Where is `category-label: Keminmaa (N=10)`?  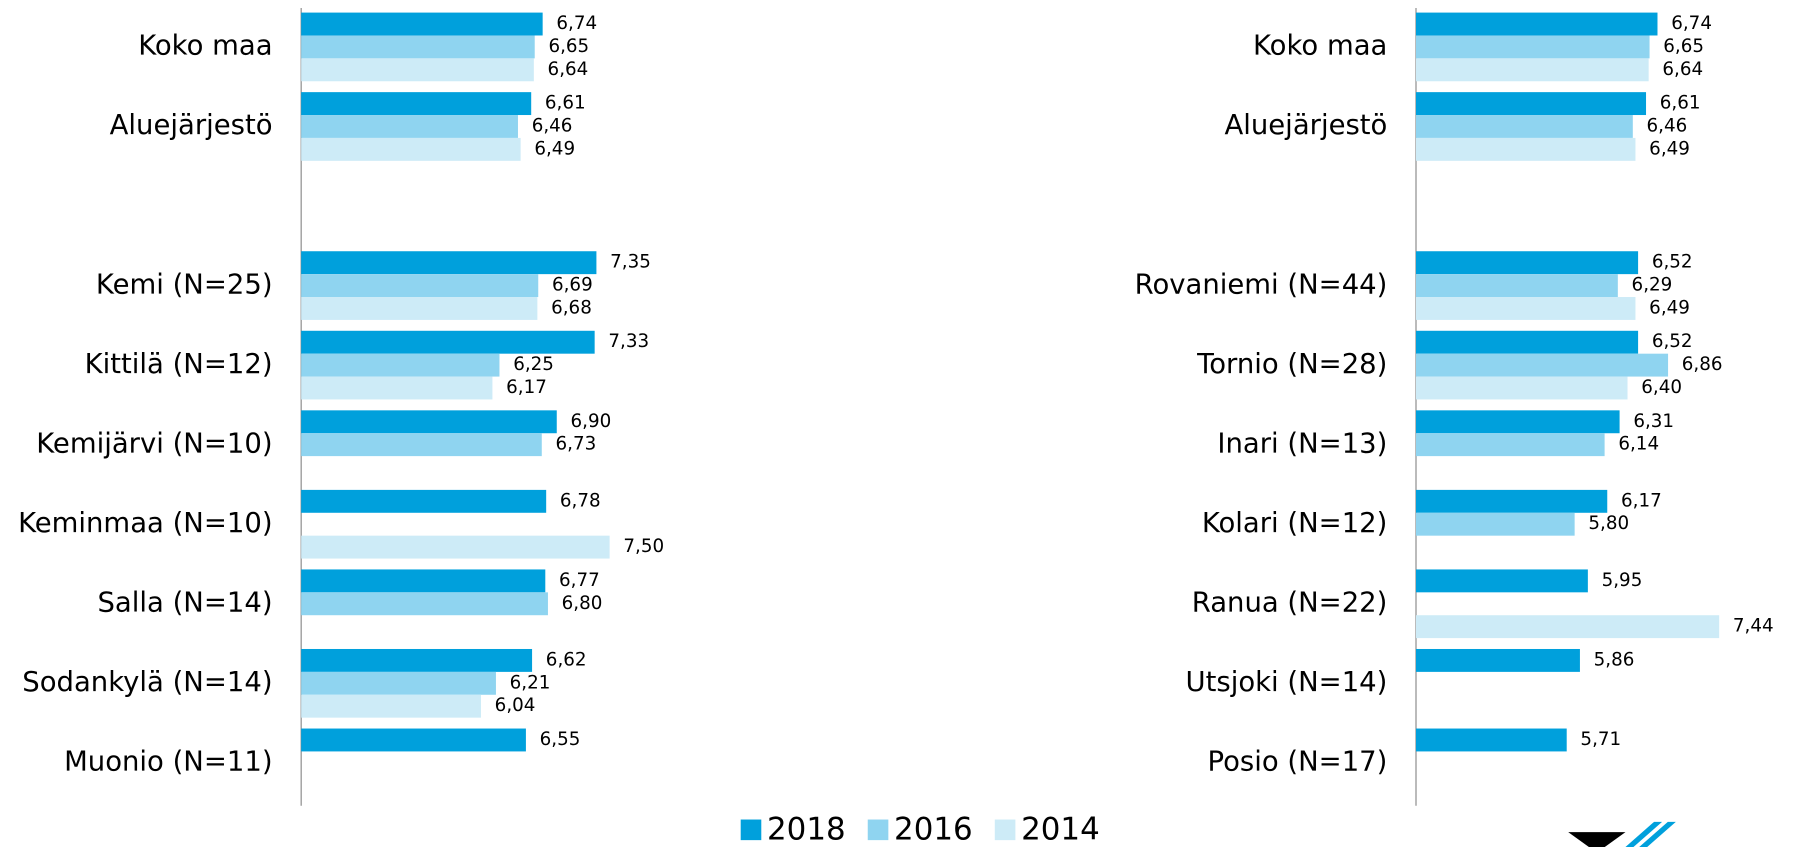 category-label: Keminmaa (N=10) is located at coordinates (145, 523).